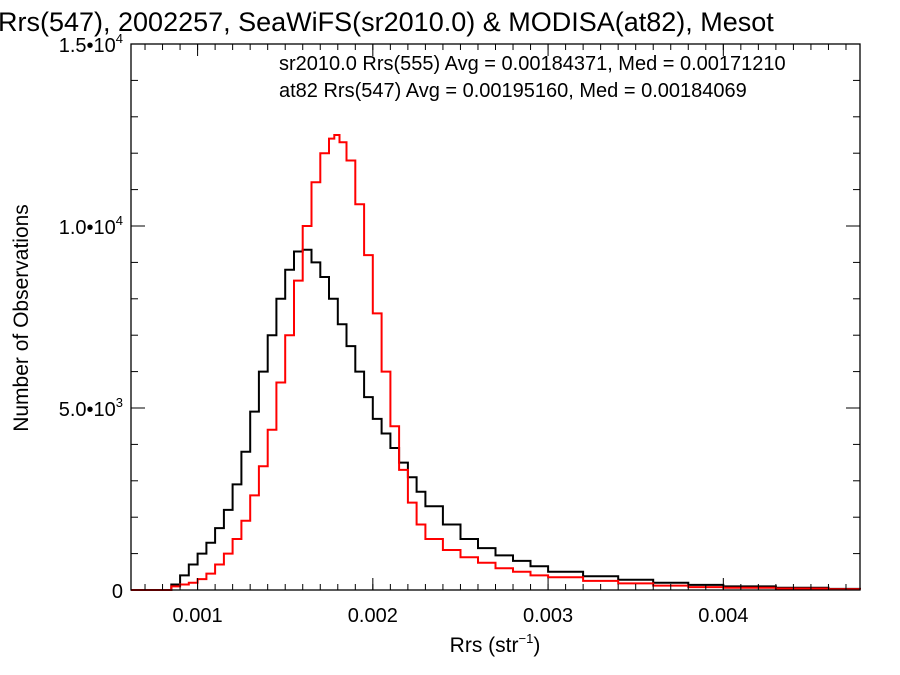 This screenshot has height=675, width=900. Describe the element at coordinates (198, 616) in the screenshot. I see `x-tick-label: 0.001` at that location.